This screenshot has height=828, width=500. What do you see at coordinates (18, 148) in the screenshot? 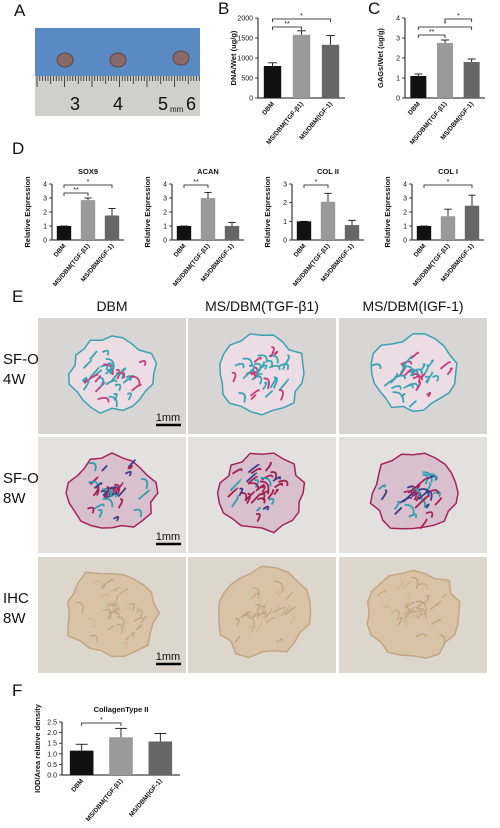
I see `panel-label: D` at bounding box center [18, 148].